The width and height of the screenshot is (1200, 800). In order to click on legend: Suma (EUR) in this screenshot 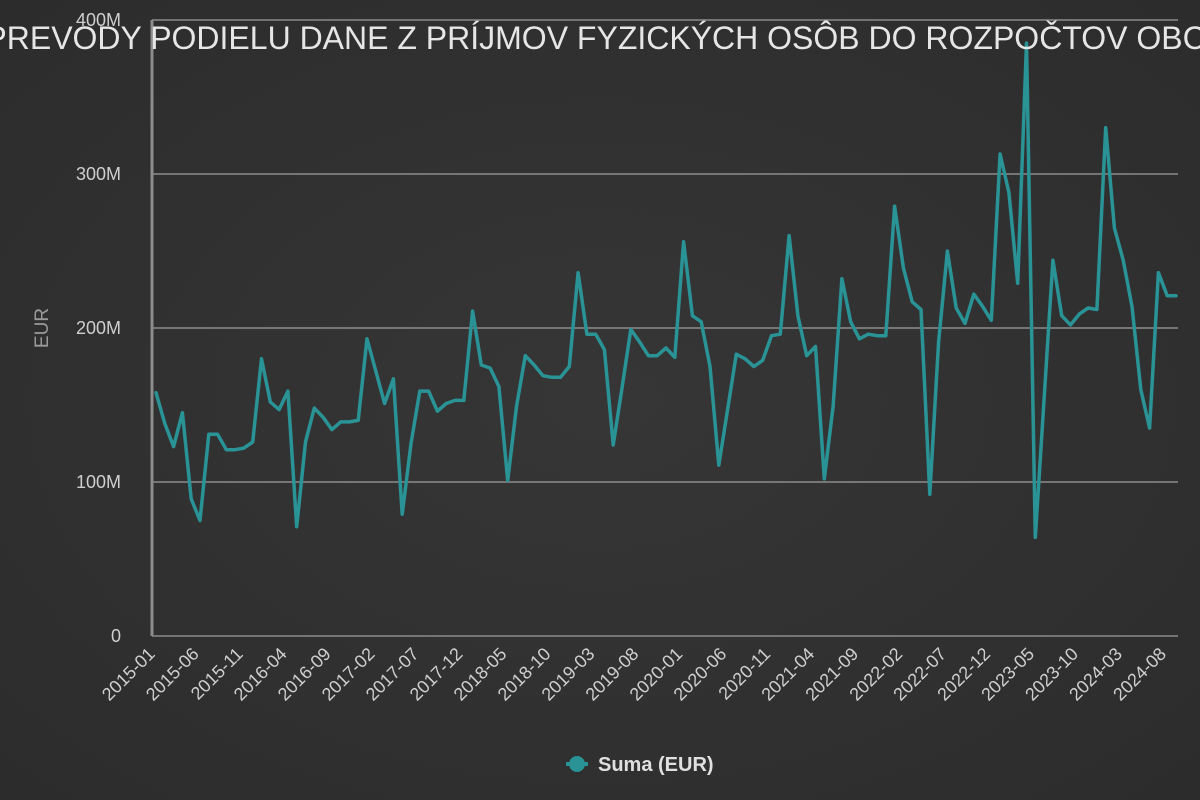, I will do `click(640, 765)`.